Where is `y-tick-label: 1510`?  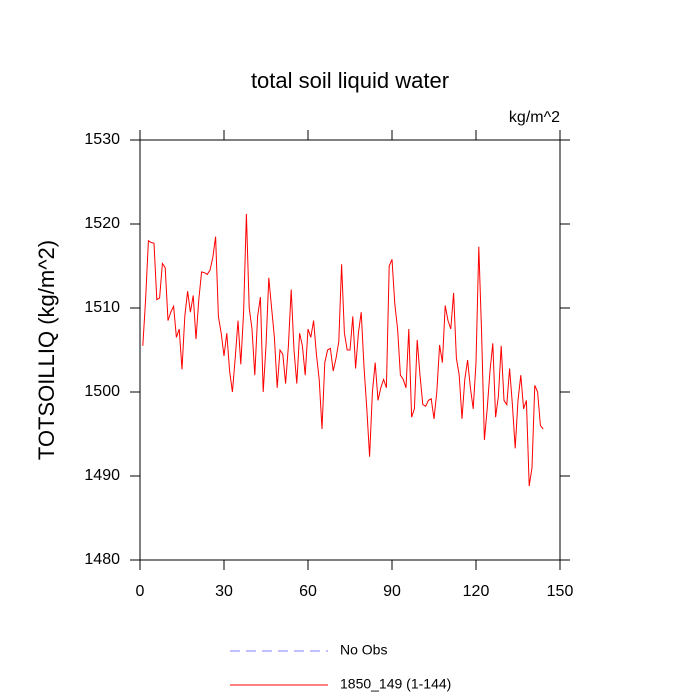
y-tick-label: 1510 is located at coordinates (102, 307).